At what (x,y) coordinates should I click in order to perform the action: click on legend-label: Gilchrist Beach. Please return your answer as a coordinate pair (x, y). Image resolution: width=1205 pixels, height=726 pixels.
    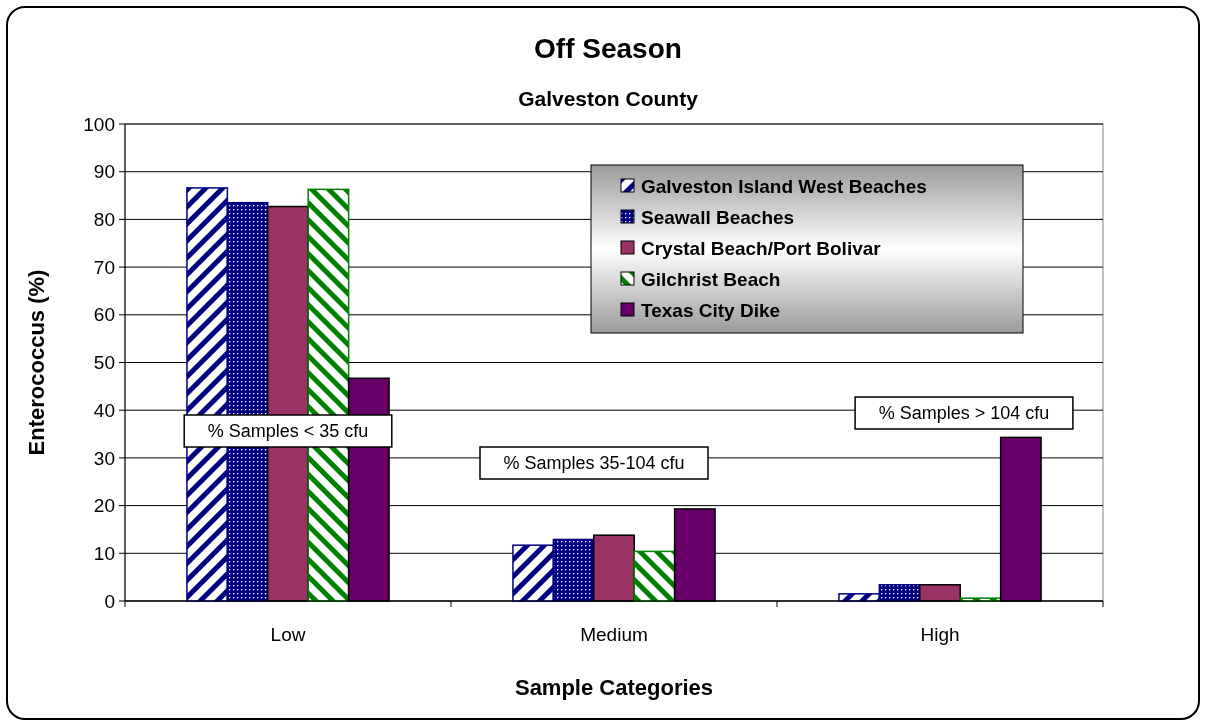
    Looking at the image, I should click on (711, 279).